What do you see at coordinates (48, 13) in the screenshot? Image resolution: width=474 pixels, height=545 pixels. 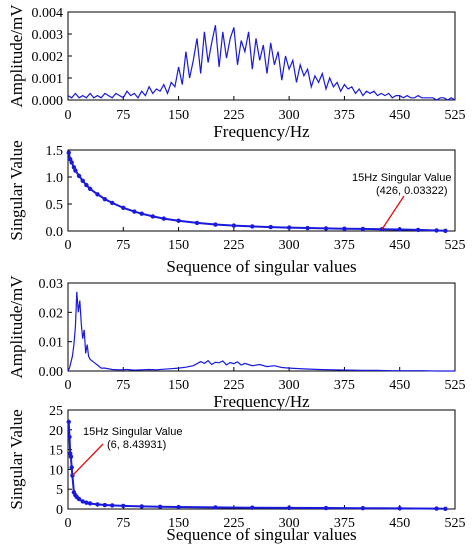 I see `y-tick-label: 0.004` at bounding box center [48, 13].